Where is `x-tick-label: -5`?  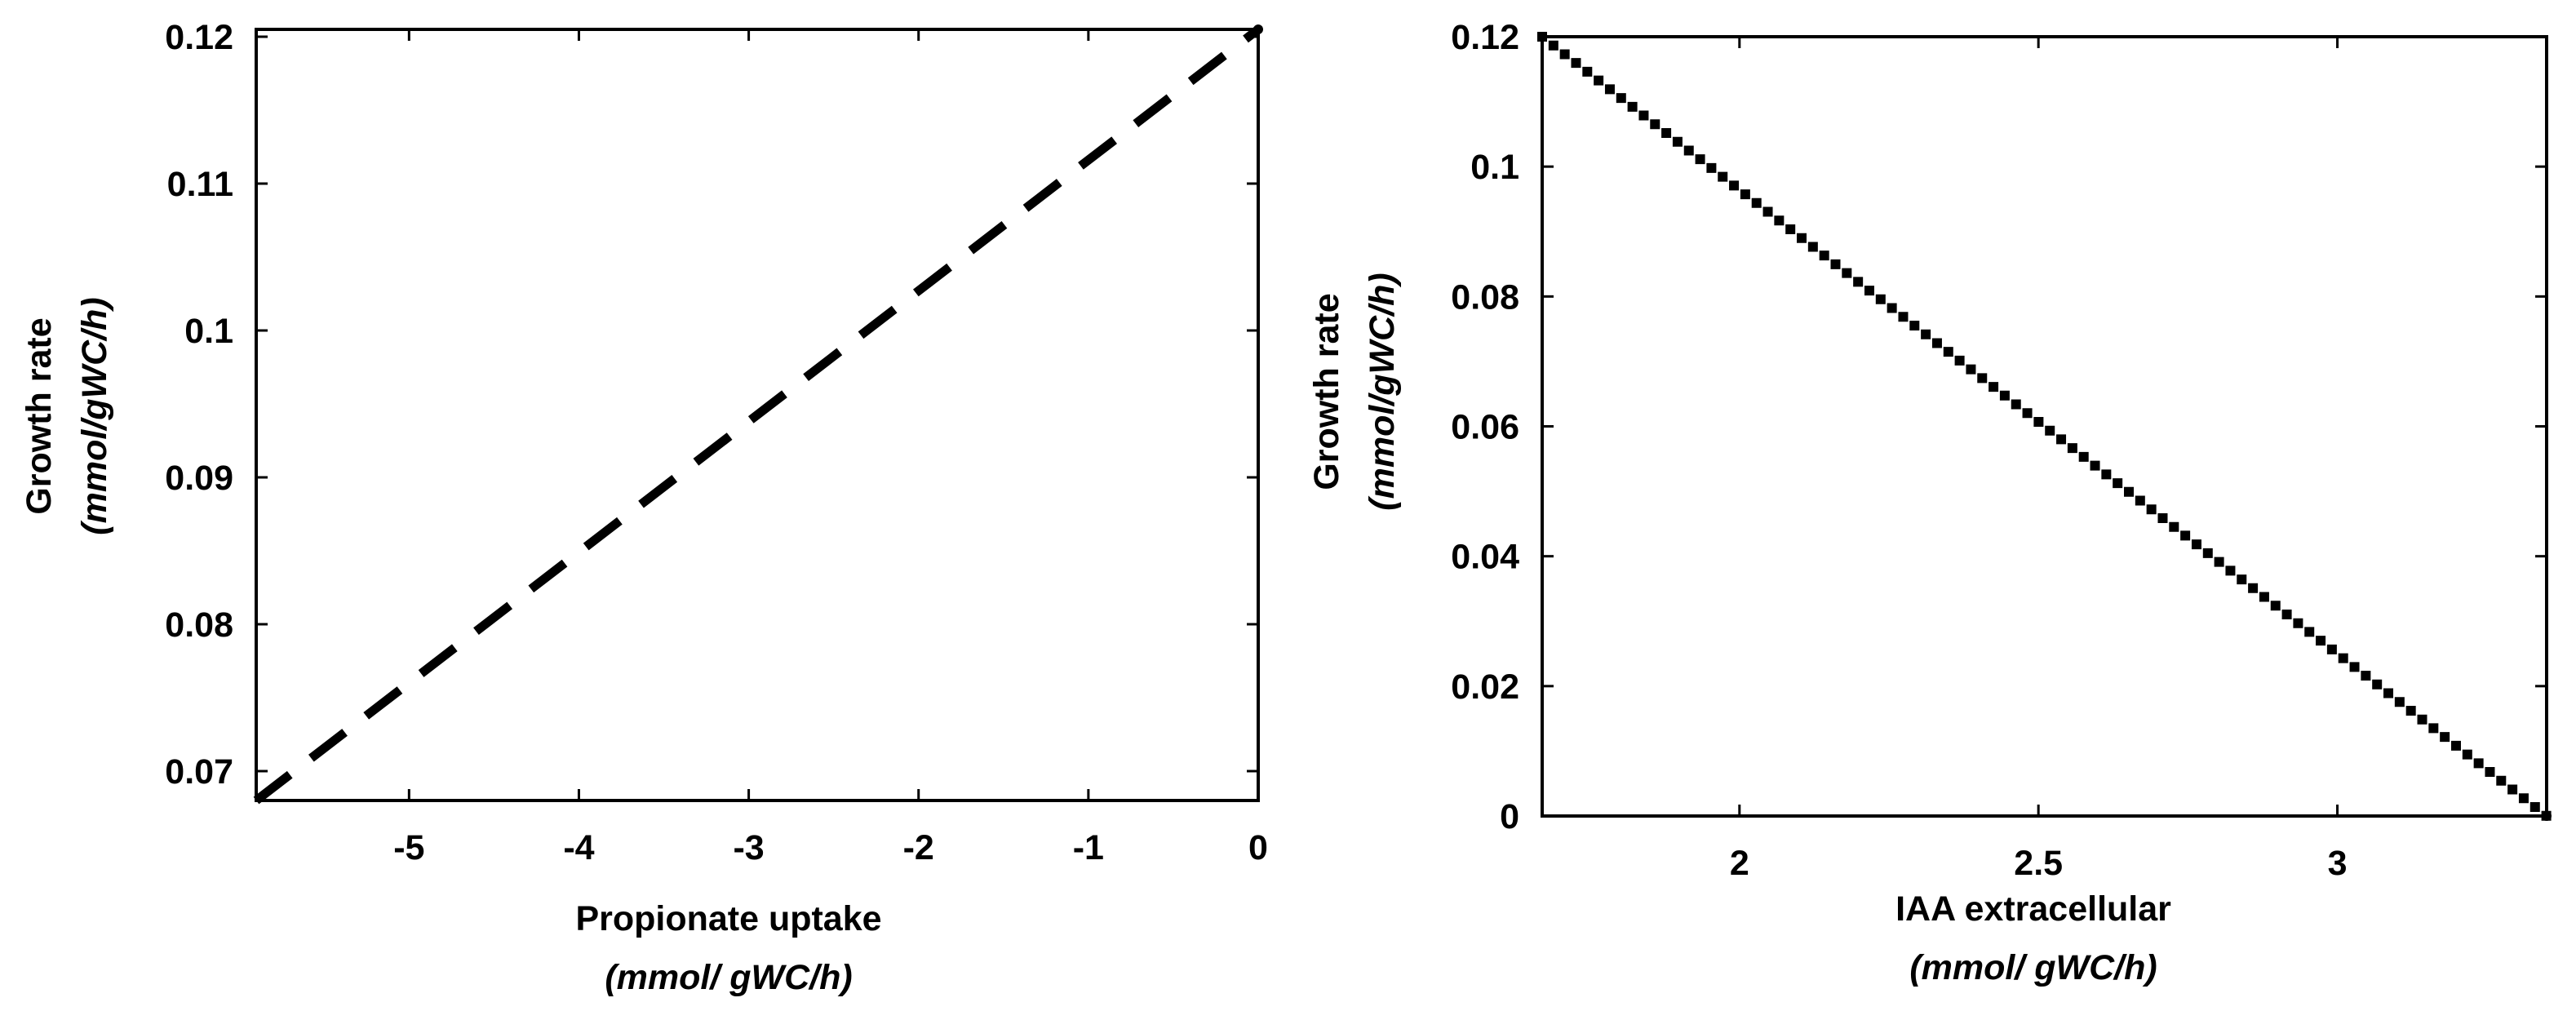 x-tick-label: -5 is located at coordinates (408, 847).